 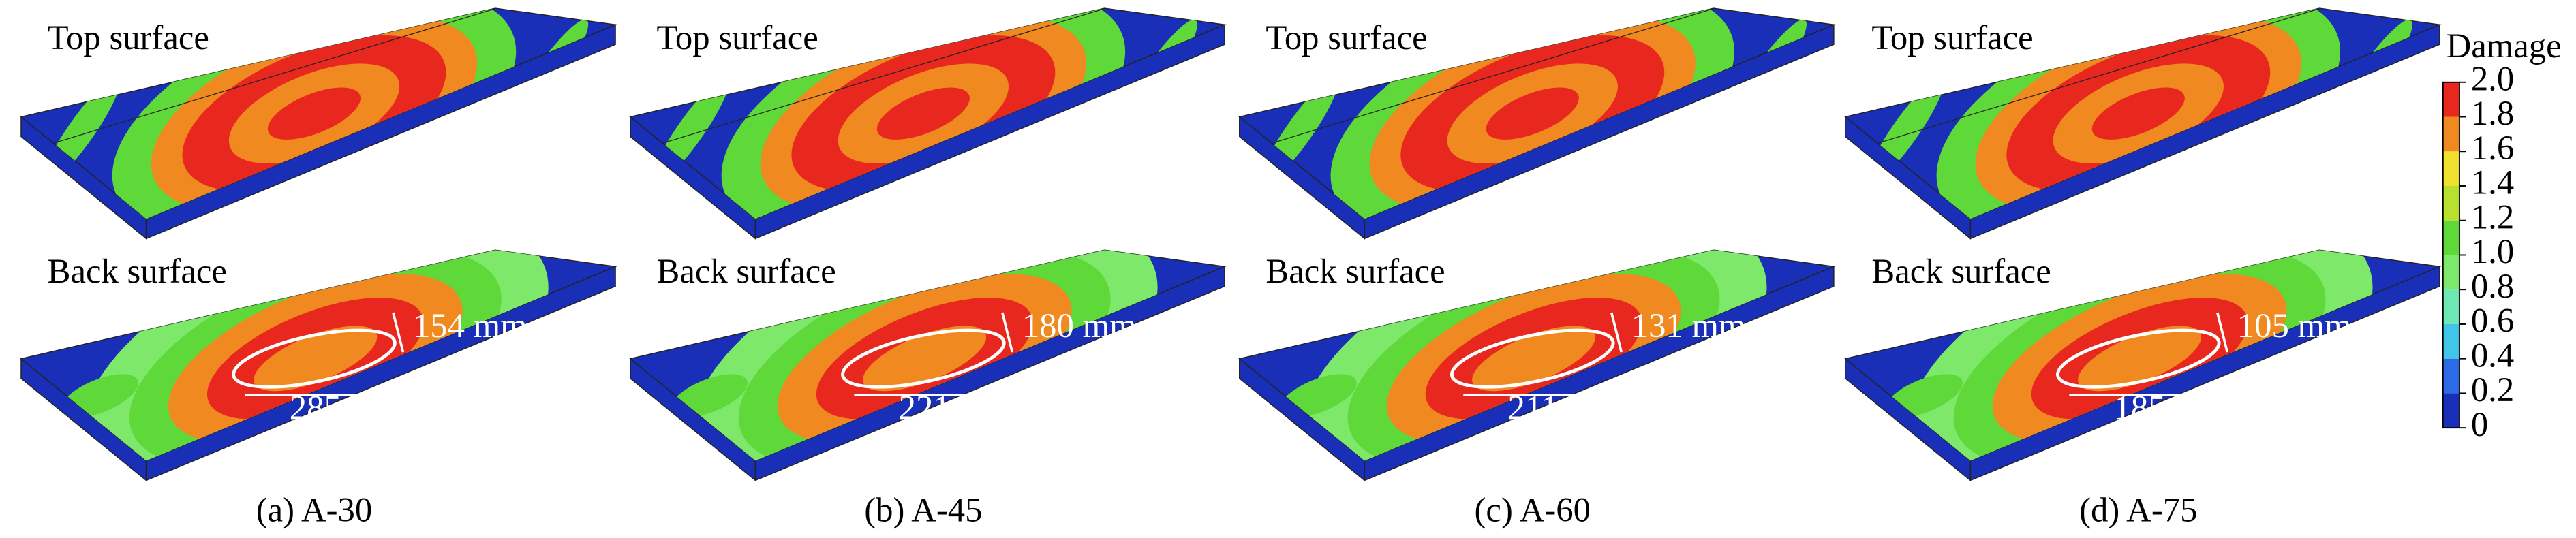 I want to click on minor-axis-label: 105 mm, so click(x=2294, y=325).